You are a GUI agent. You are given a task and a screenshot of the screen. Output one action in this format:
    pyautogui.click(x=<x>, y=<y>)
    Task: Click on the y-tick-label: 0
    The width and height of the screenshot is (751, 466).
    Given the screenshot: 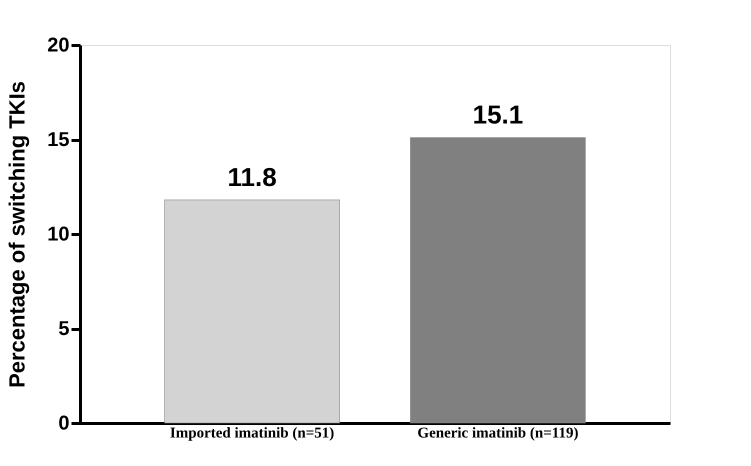 What is the action you would take?
    pyautogui.click(x=64, y=423)
    